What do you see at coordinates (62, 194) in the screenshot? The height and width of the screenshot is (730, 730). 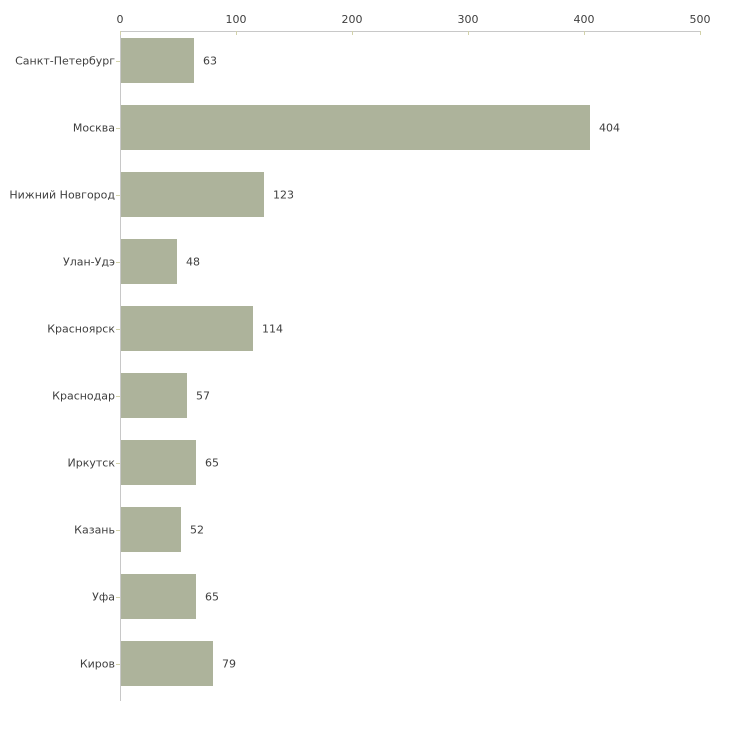 I see `category-label: Нижний Новгород` at bounding box center [62, 194].